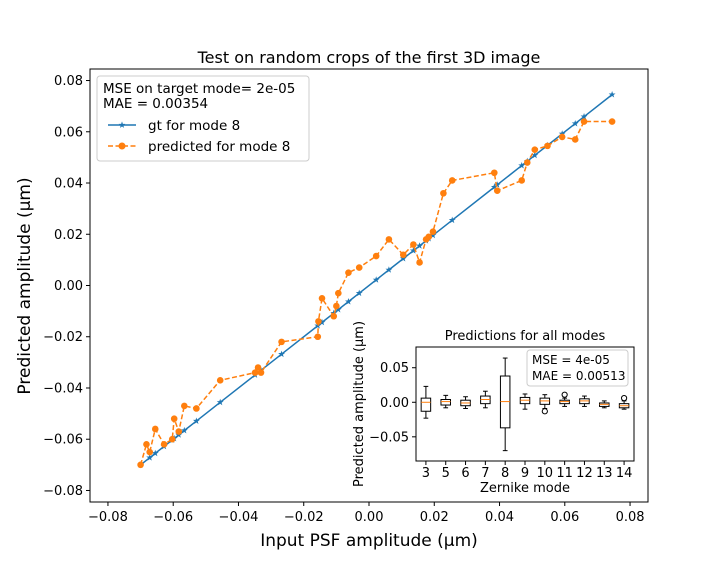  Describe the element at coordinates (426, 473) in the screenshot. I see `inset-x-tick-label: 3` at that location.